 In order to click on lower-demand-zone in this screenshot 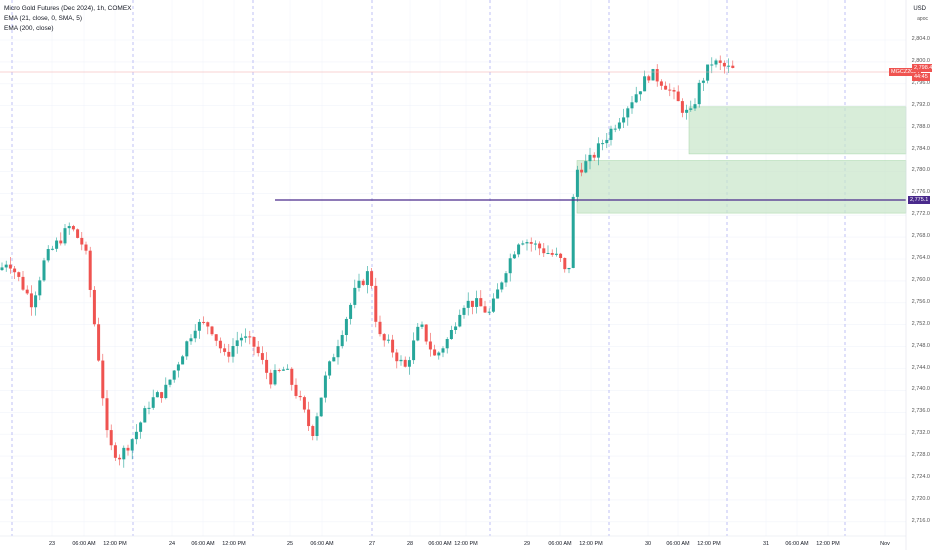, I will do `click(741, 187)`.